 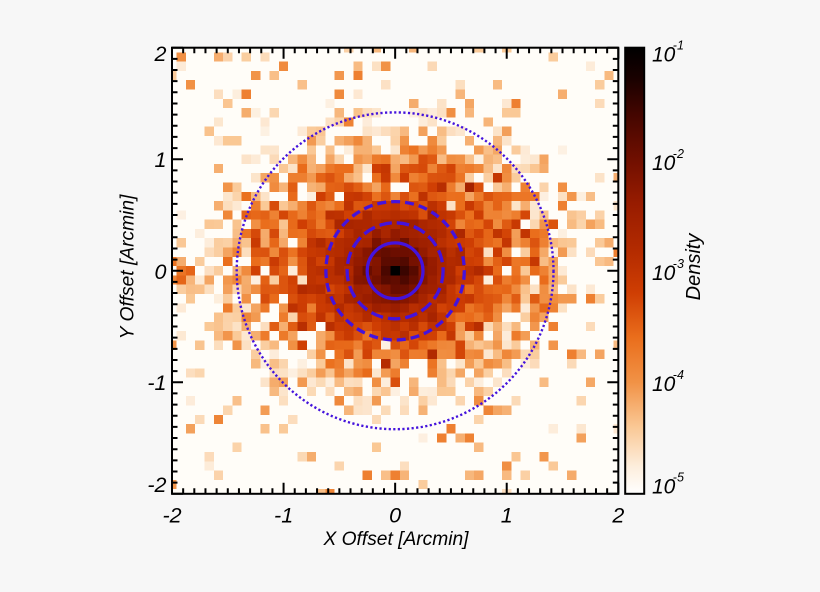 I want to click on svg-text: -5, so click(x=678, y=478).